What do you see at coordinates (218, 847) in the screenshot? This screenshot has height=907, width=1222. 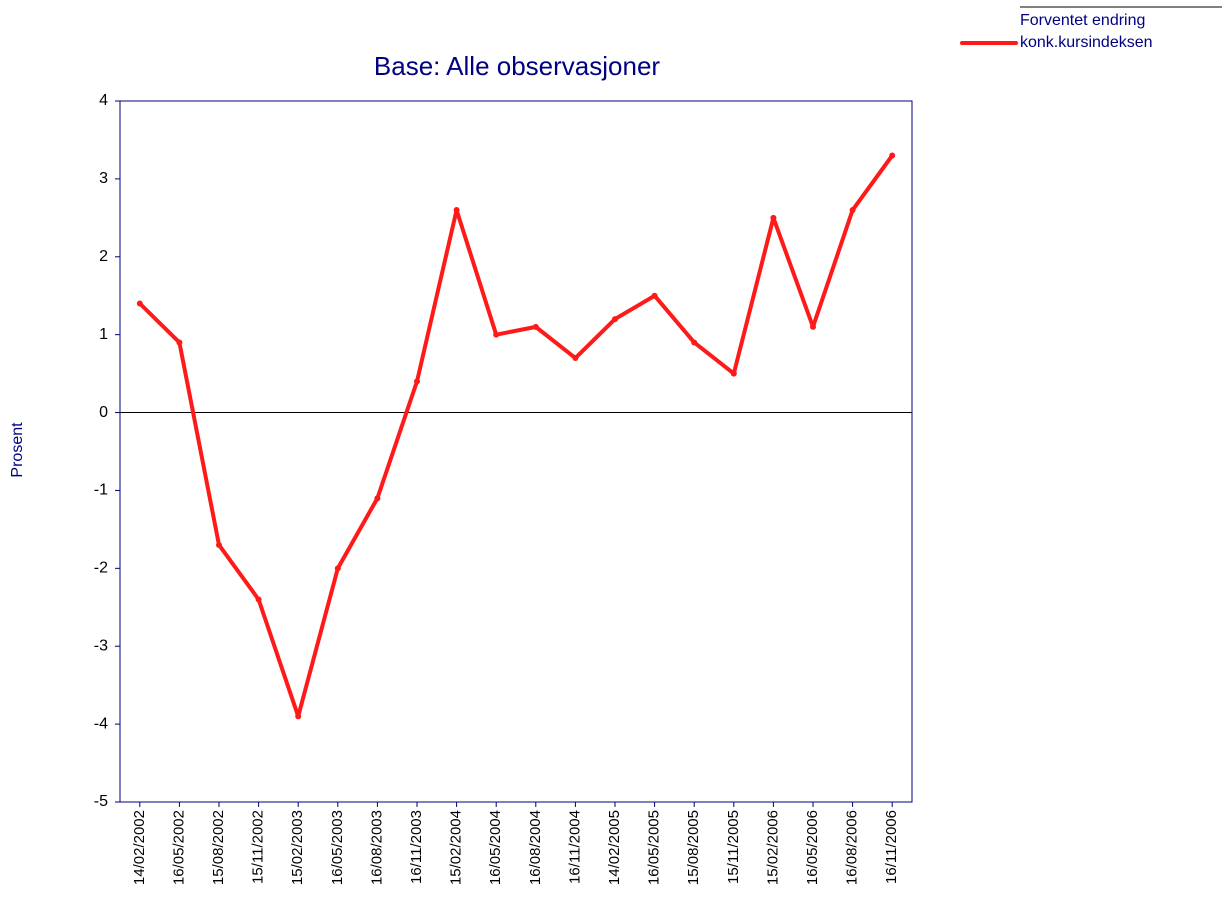 I see `x-tick-label: 15/08/2002` at bounding box center [218, 847].